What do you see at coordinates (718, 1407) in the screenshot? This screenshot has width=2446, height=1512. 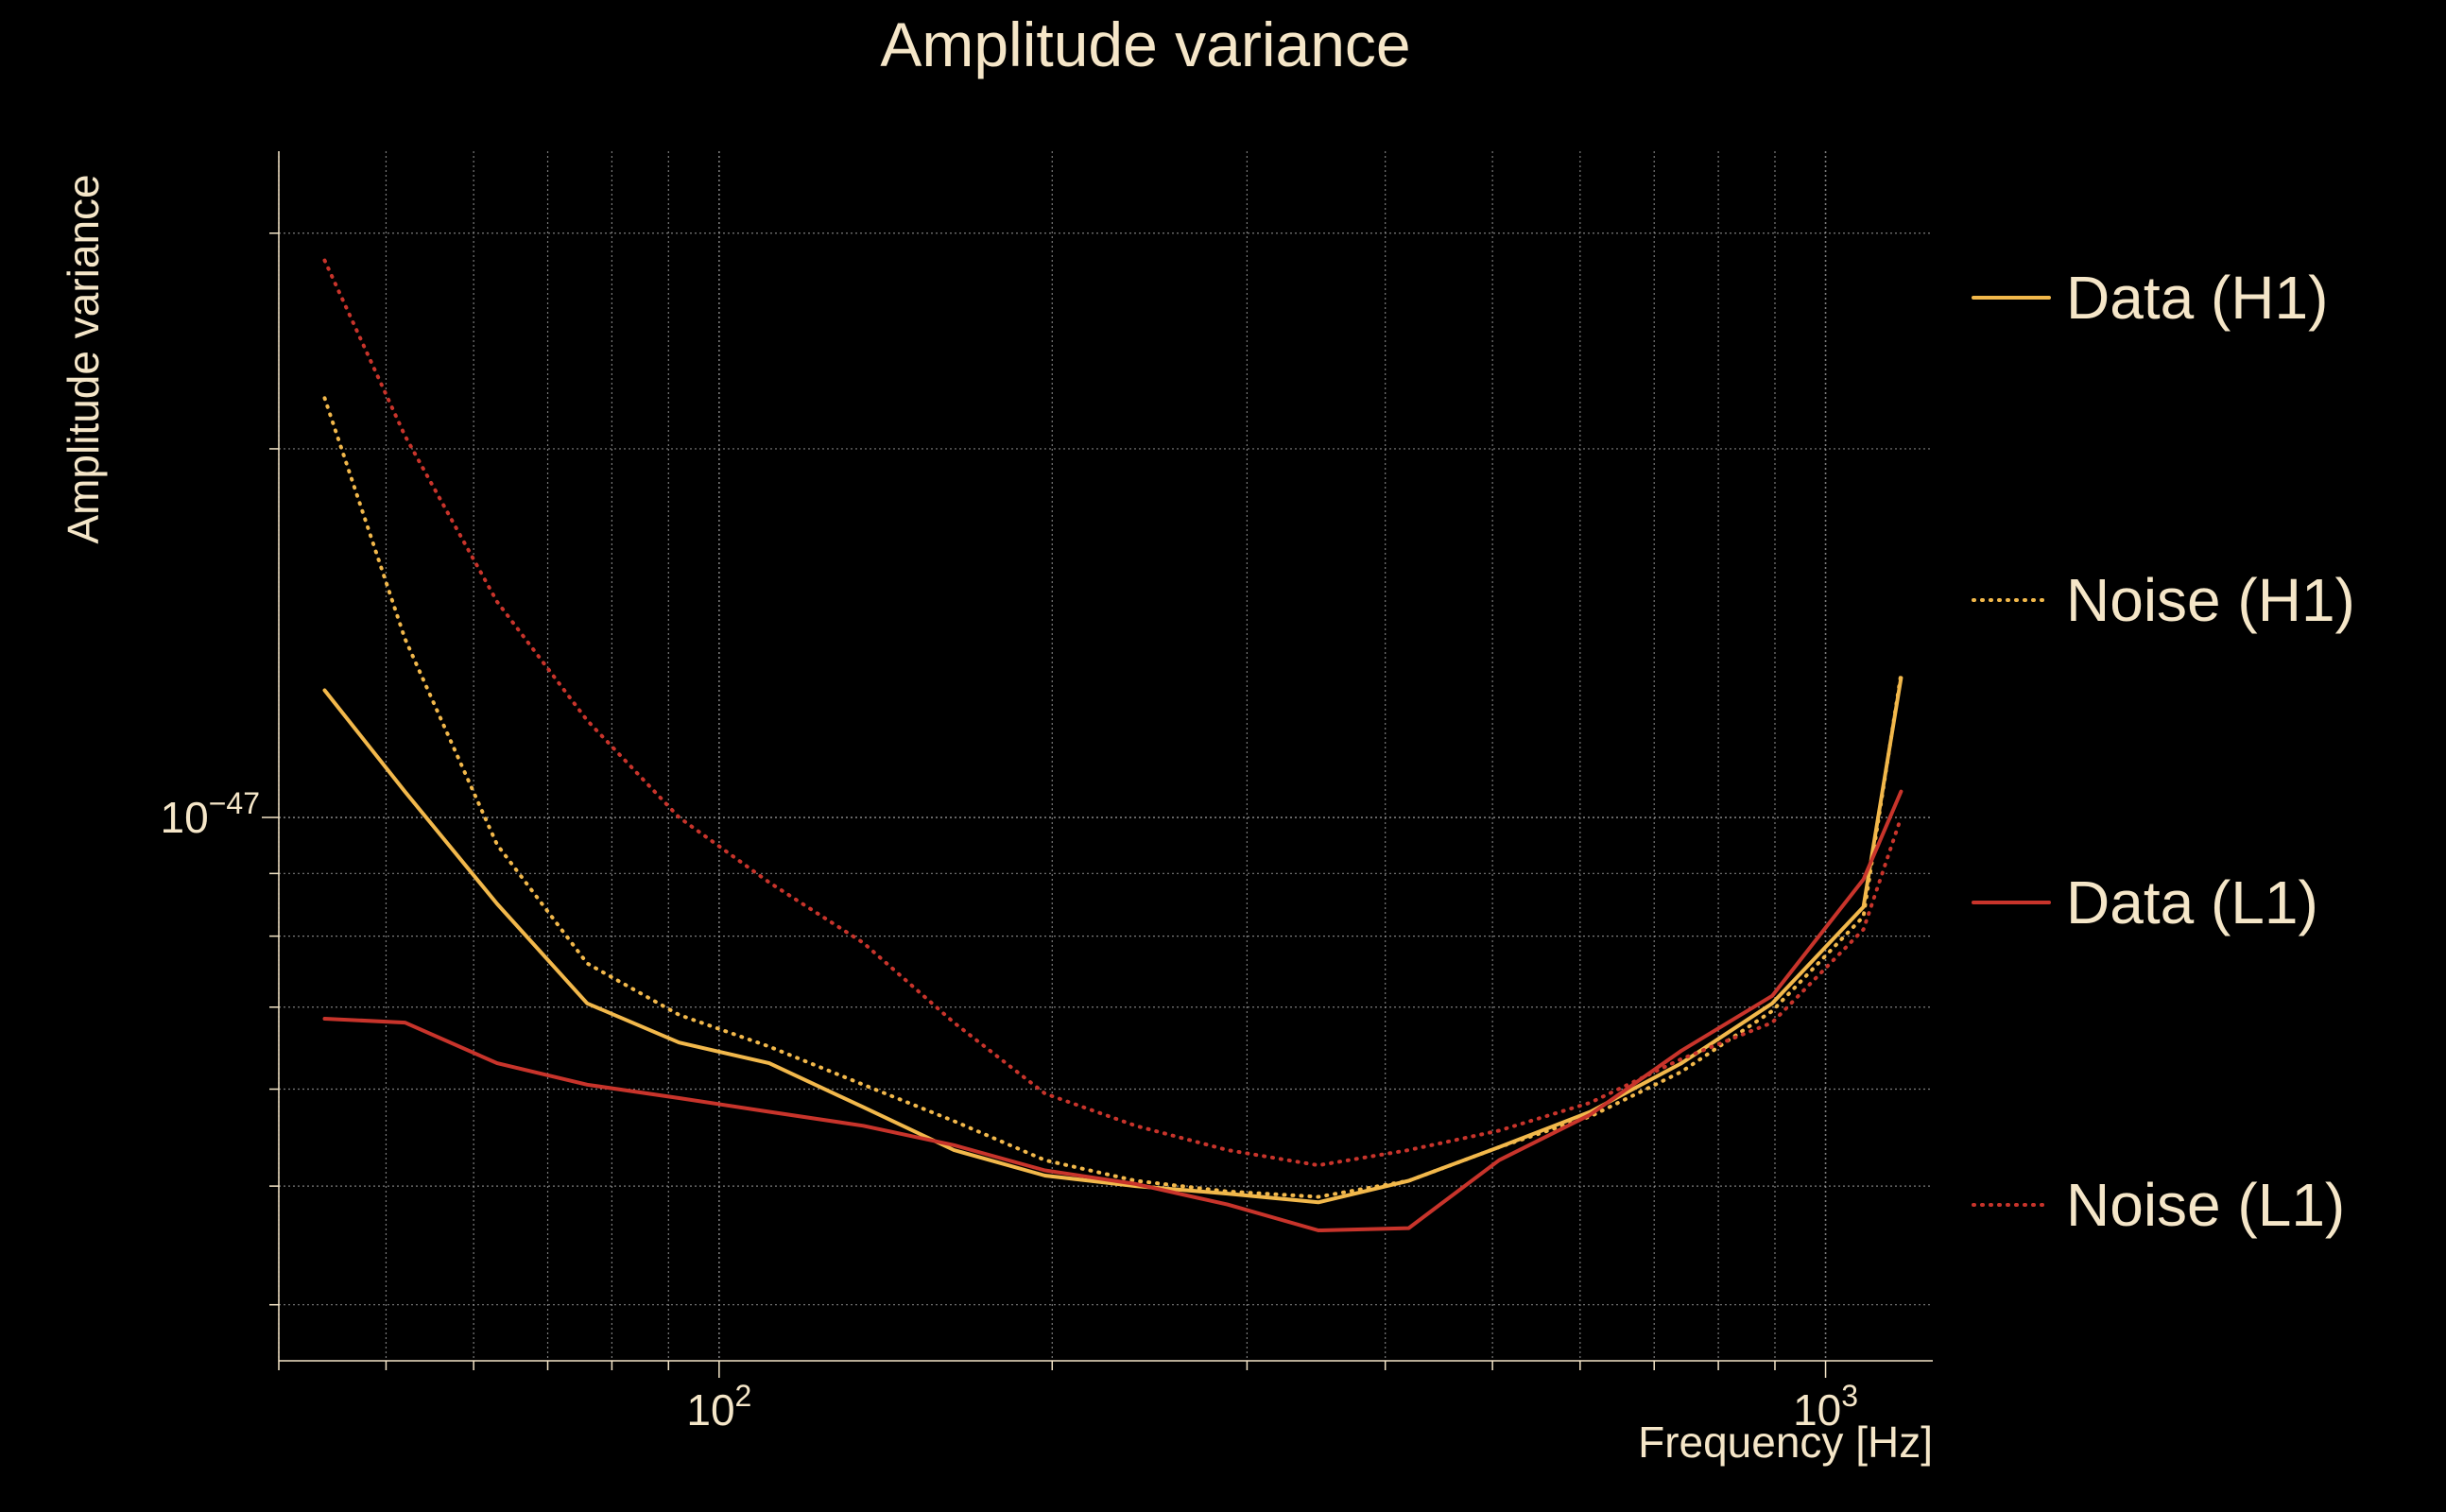 I see `x-tick-label: 10²` at bounding box center [718, 1407].